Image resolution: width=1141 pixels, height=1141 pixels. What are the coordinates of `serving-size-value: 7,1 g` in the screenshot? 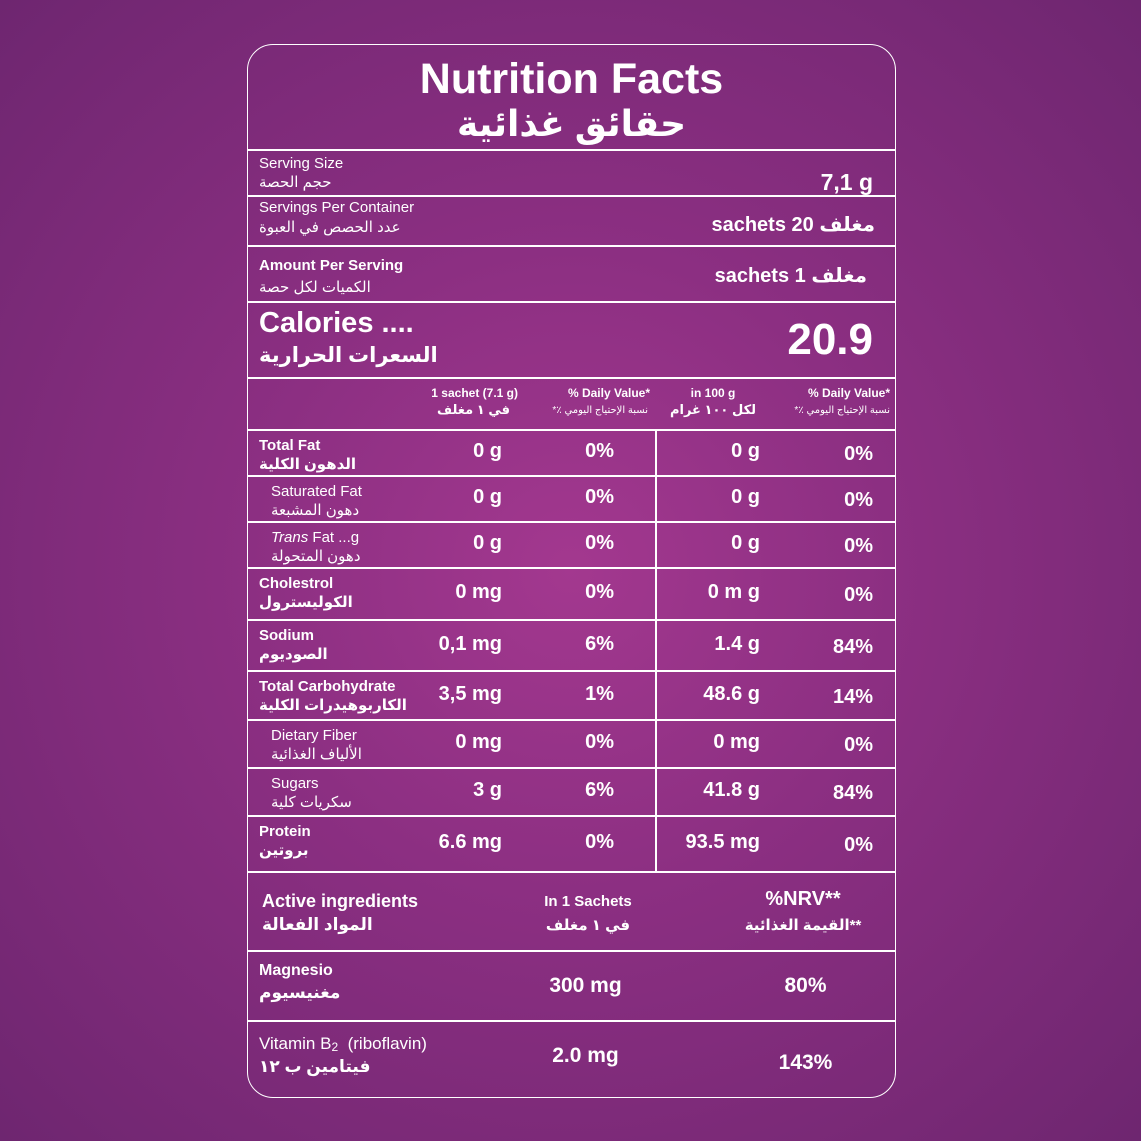 It's located at (846, 182).